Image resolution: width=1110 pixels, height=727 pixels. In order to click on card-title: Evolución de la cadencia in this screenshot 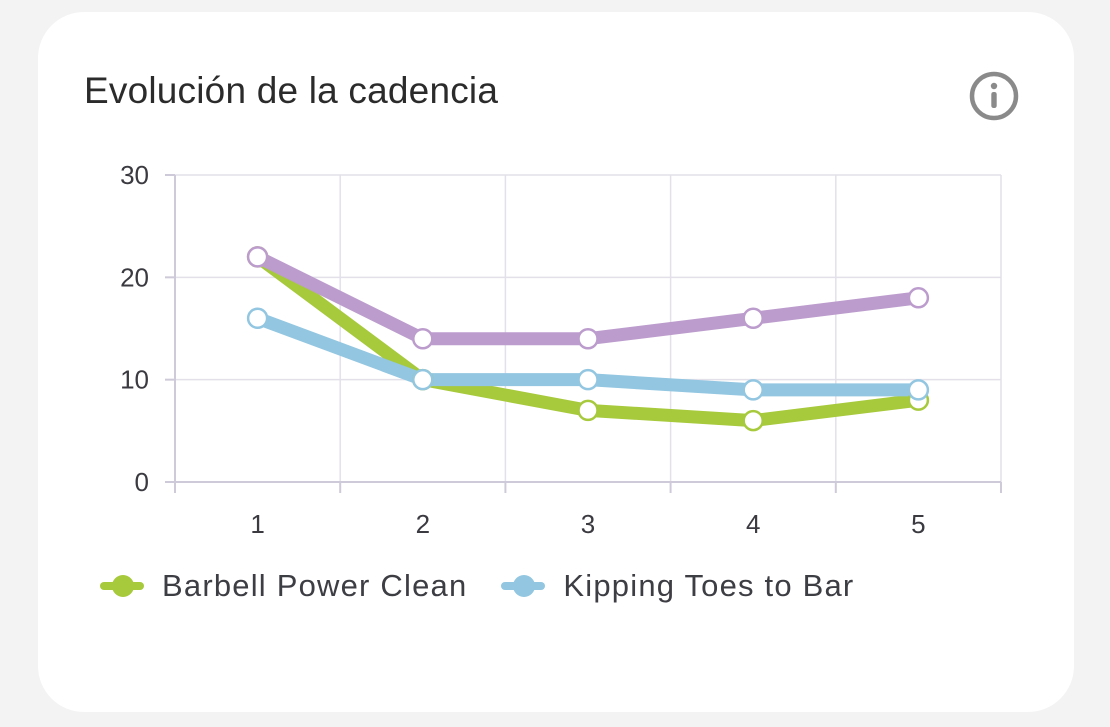, I will do `click(291, 90)`.